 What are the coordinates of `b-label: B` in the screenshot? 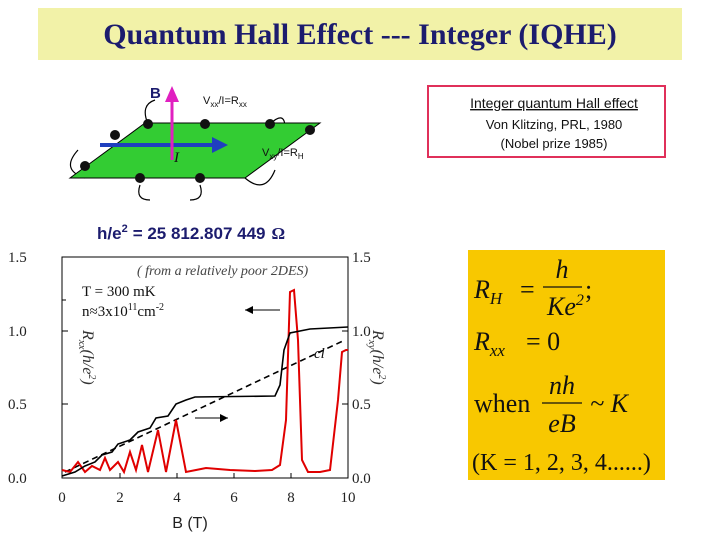 It's located at (155, 93).